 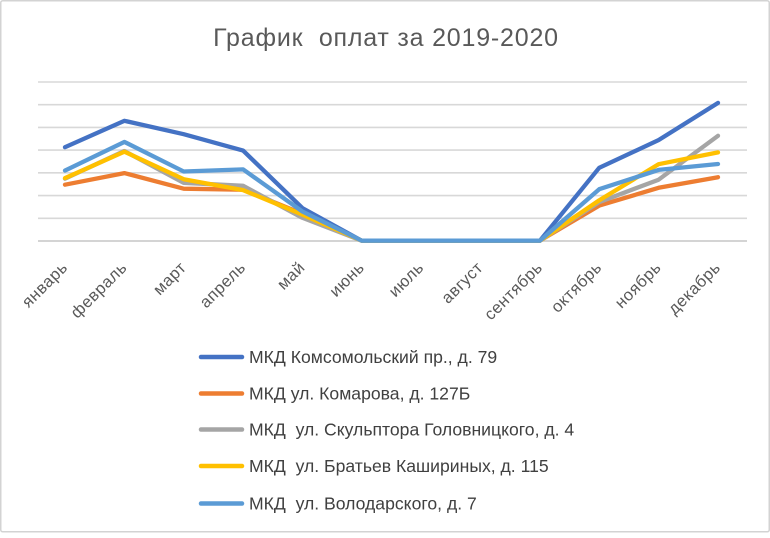 I want to click on svg-text:МКД ул. Братьев Кашириных, д.: МКД ул. Братьев Кашириных, д. 115, so click(x=399, y=466).